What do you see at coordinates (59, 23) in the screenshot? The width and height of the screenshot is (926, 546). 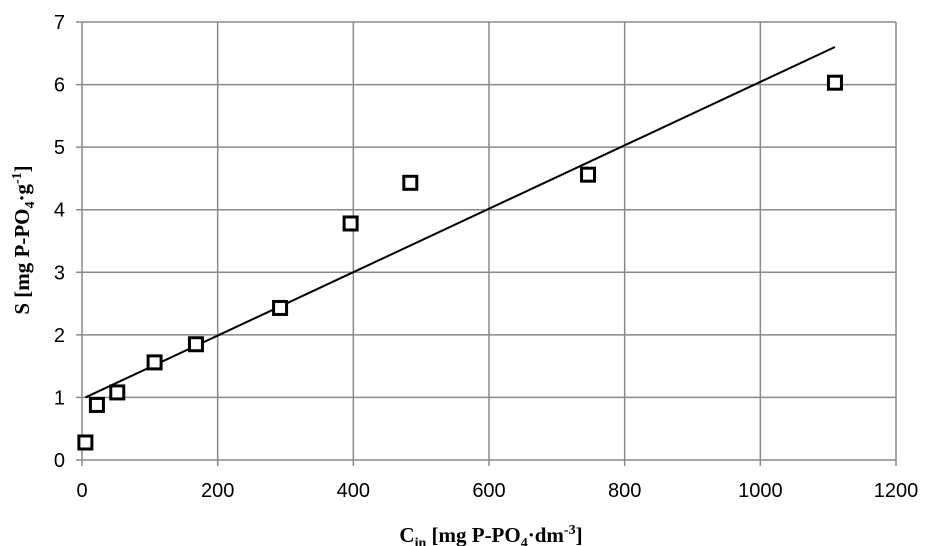 I see `y-tick-label: 7` at bounding box center [59, 23].